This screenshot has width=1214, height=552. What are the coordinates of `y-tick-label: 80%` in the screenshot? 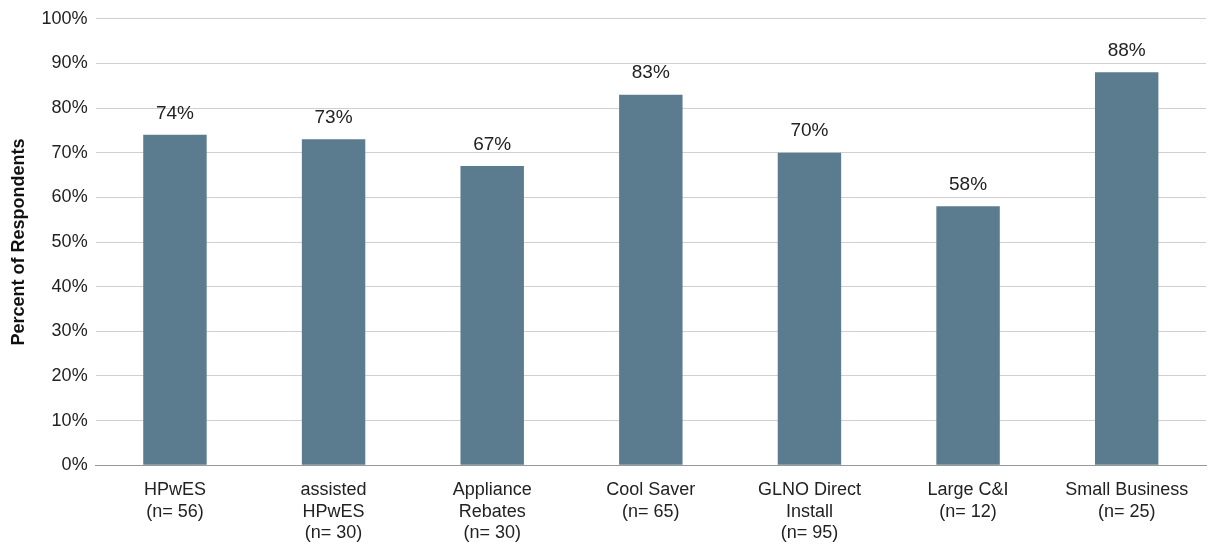 It's located at (69, 107).